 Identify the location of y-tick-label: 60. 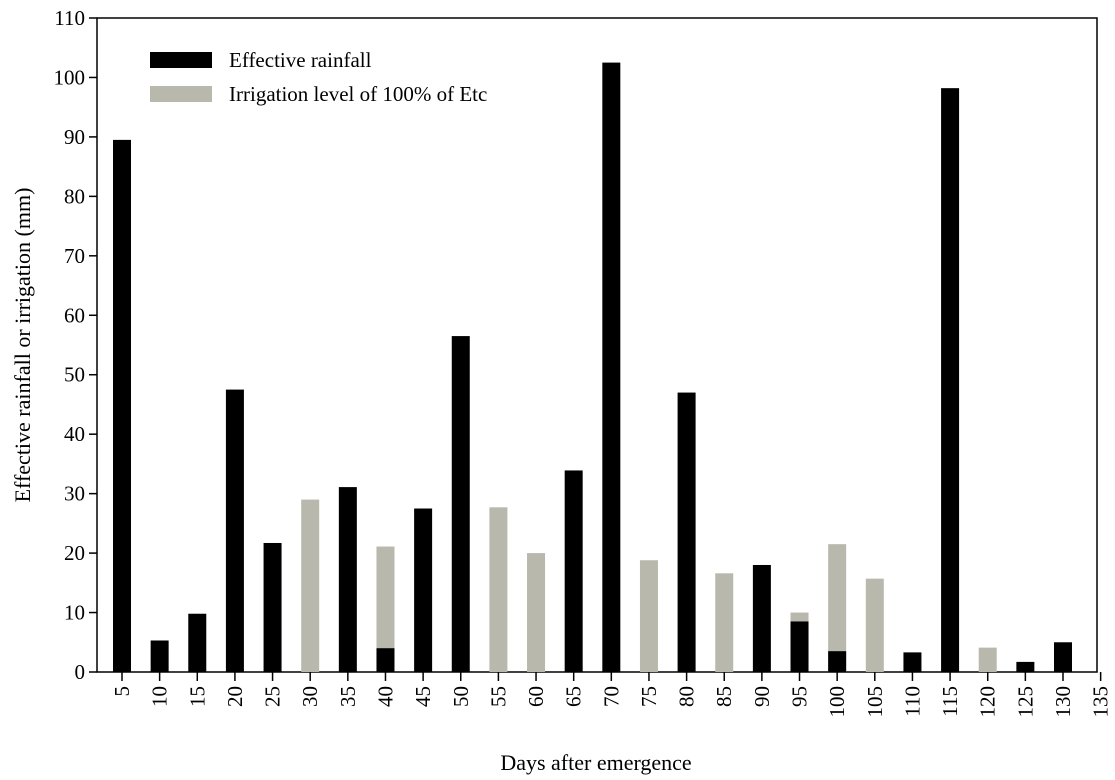
(74, 315).